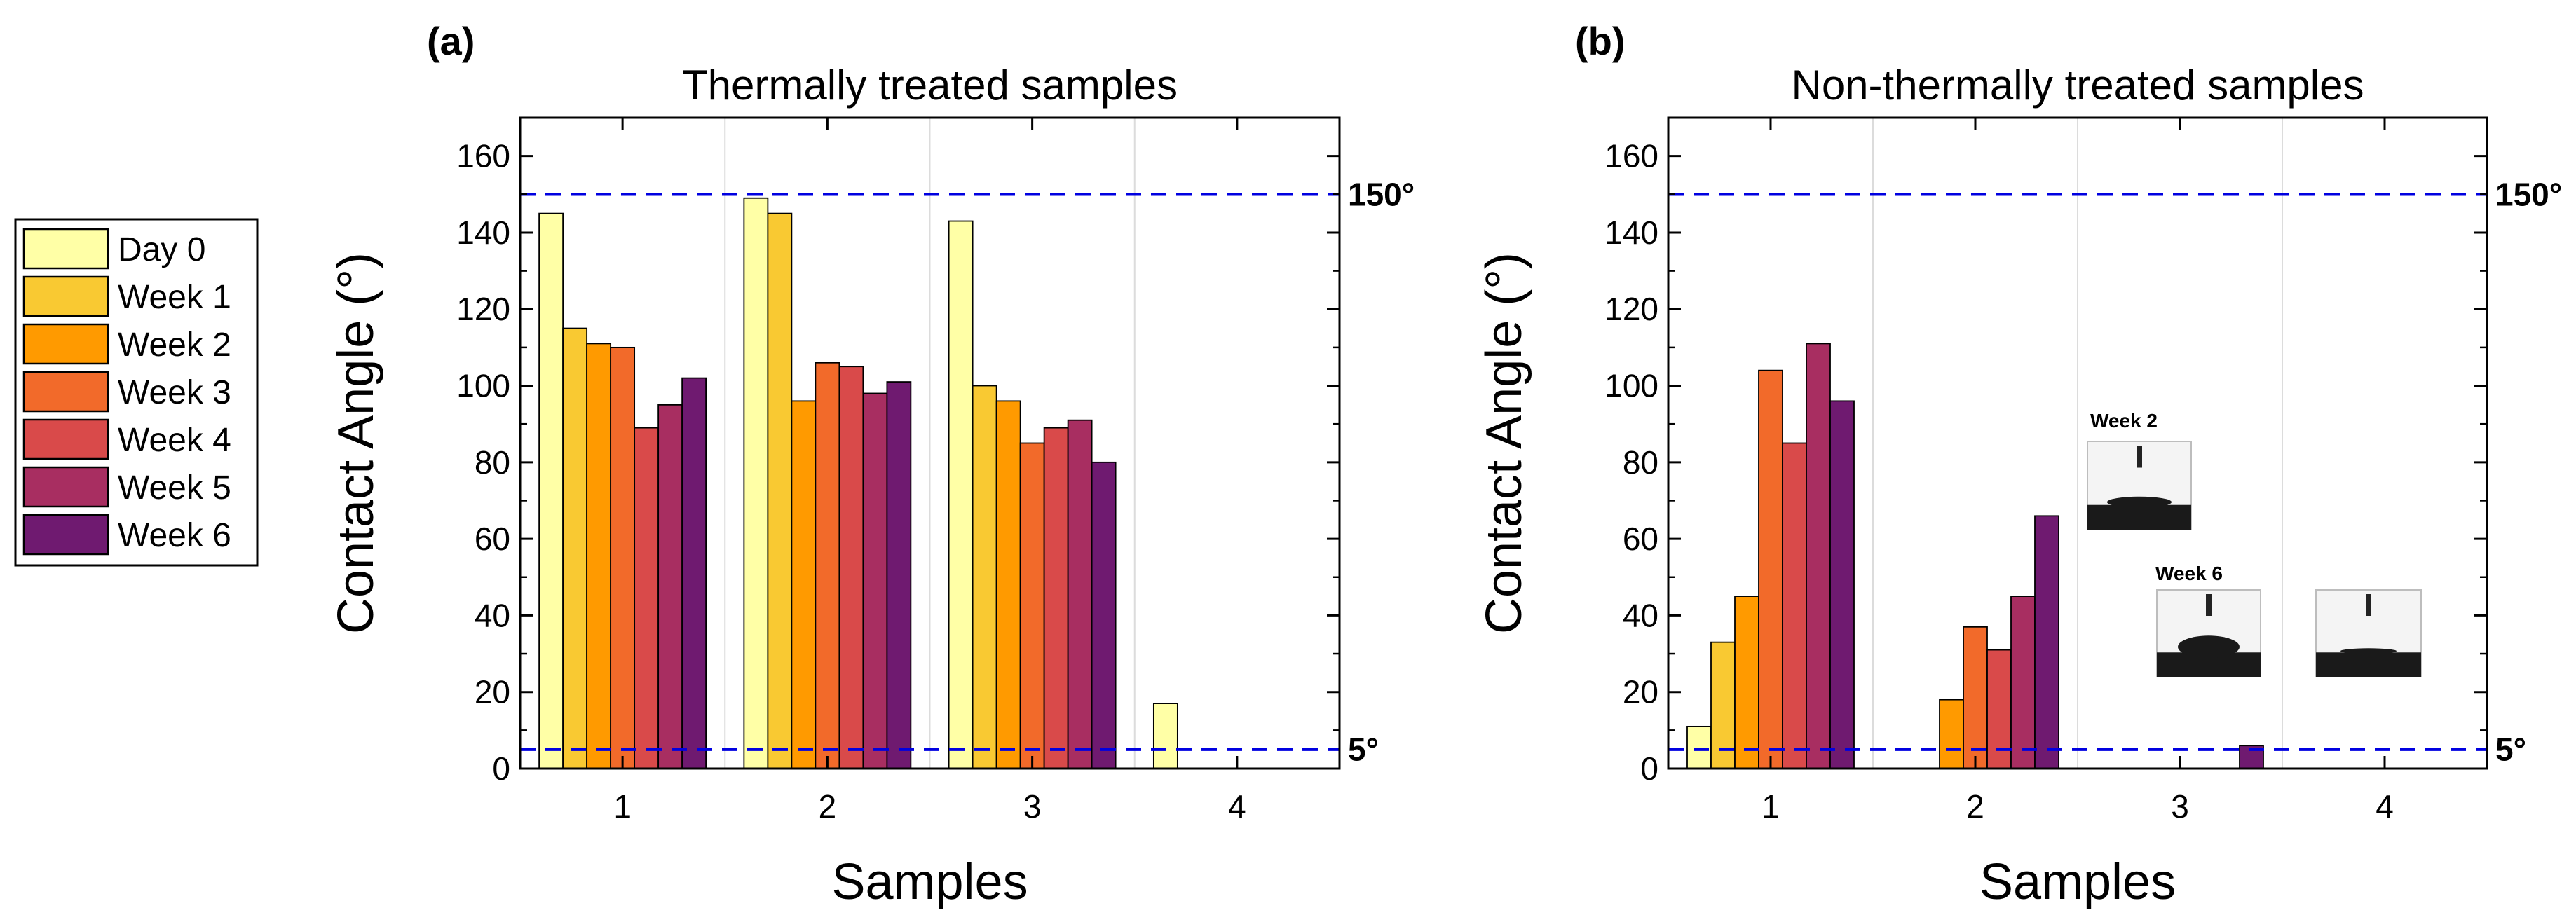 Image resolution: width=2576 pixels, height=922 pixels. Describe the element at coordinates (2208, 620) in the screenshot. I see `droplet-inset-image: Week 6` at that location.